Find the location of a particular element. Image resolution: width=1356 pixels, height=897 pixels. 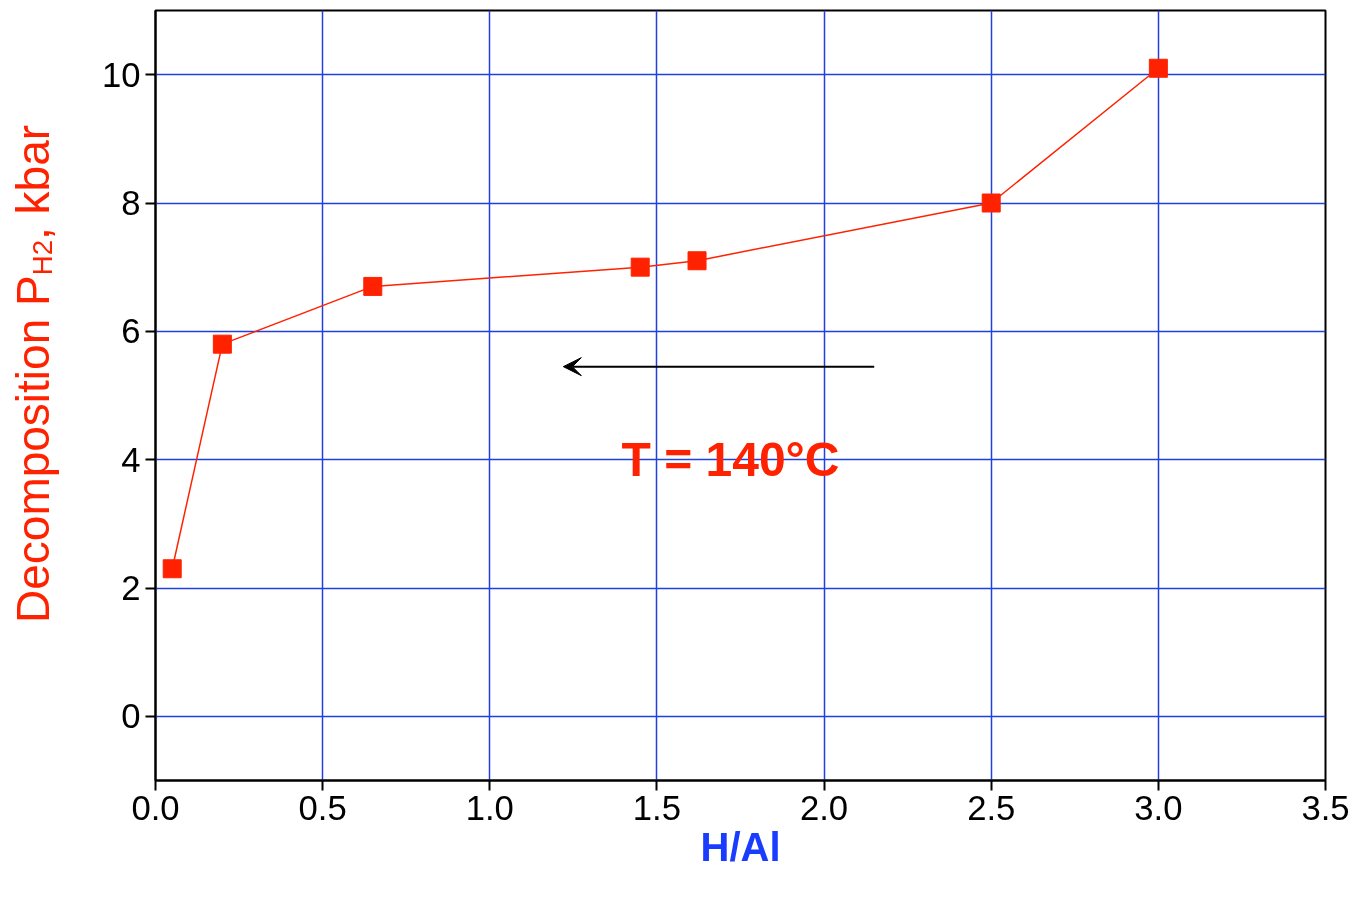

x-tick-label: 2.0 is located at coordinates (824, 807).